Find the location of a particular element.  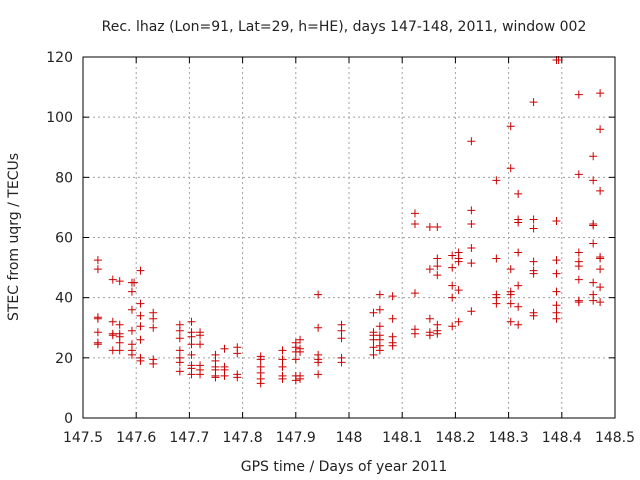

x-tick-label: 148 is located at coordinates (349, 438).